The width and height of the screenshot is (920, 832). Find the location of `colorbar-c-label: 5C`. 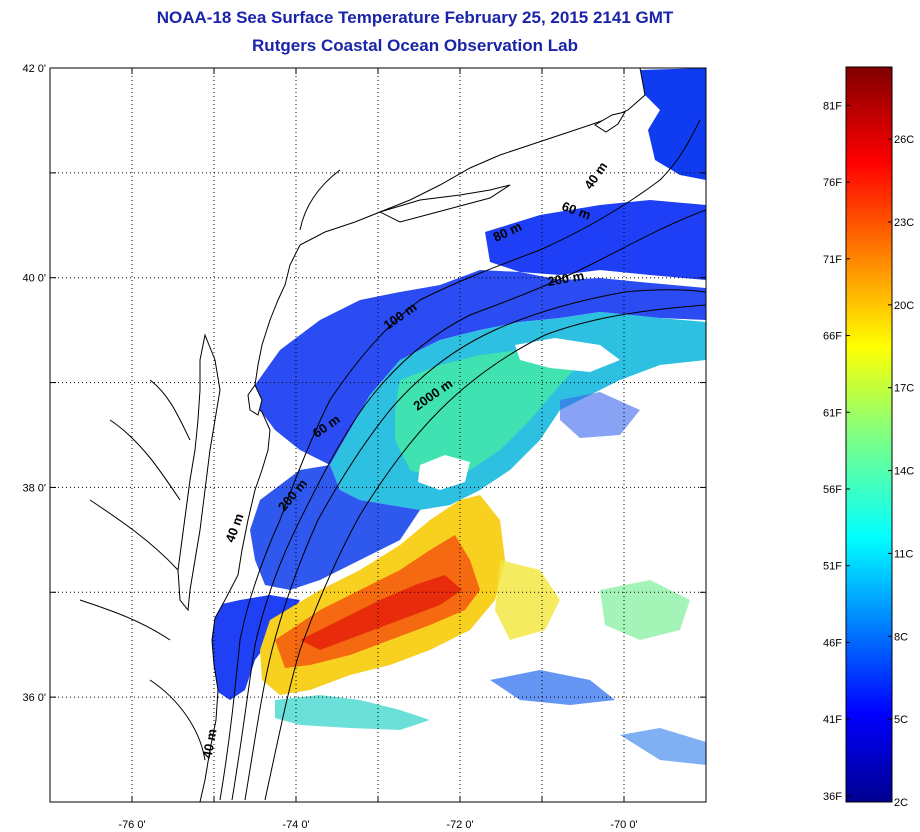

colorbar-c-label: 5C is located at coordinates (901, 720).